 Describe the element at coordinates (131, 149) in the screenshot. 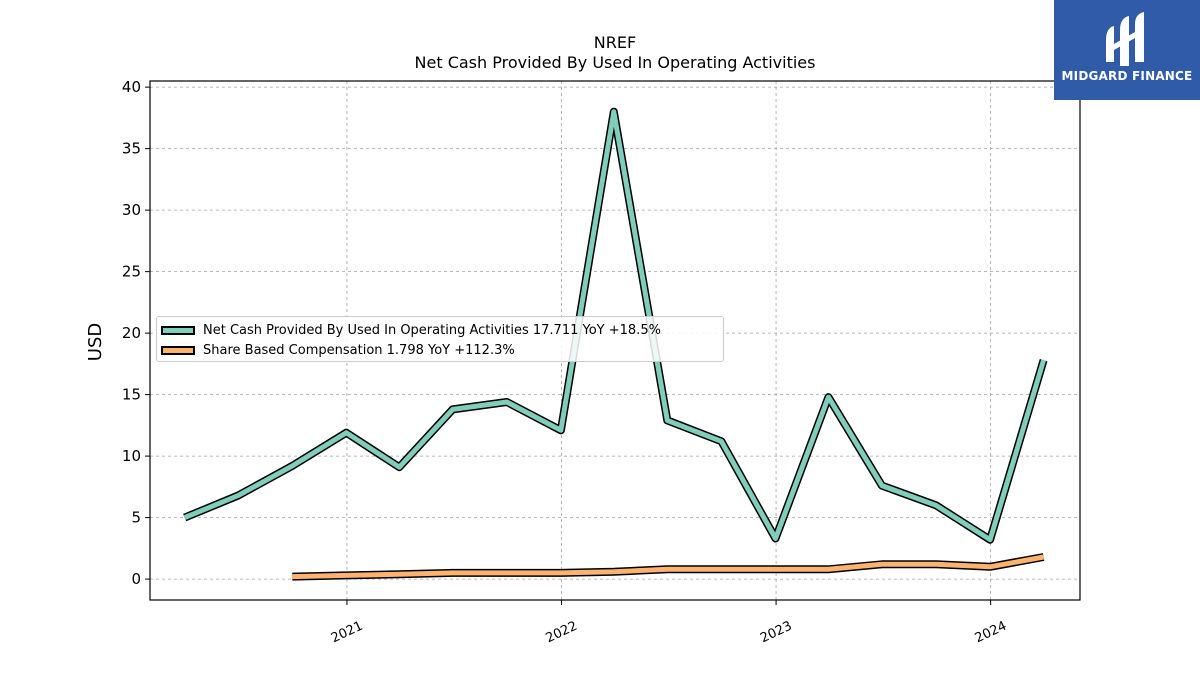

I see `y-tick-label: 35` at that location.